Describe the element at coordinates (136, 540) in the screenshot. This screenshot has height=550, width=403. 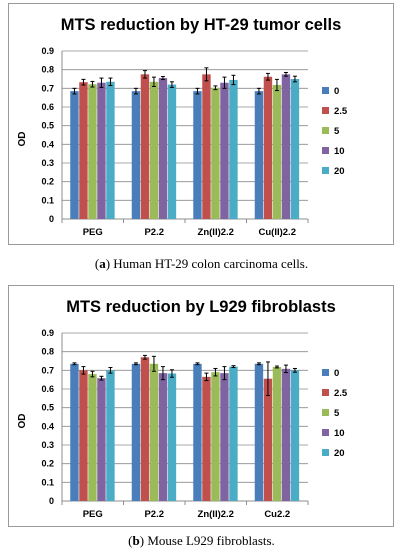
I see `caption-b-letter: b` at that location.